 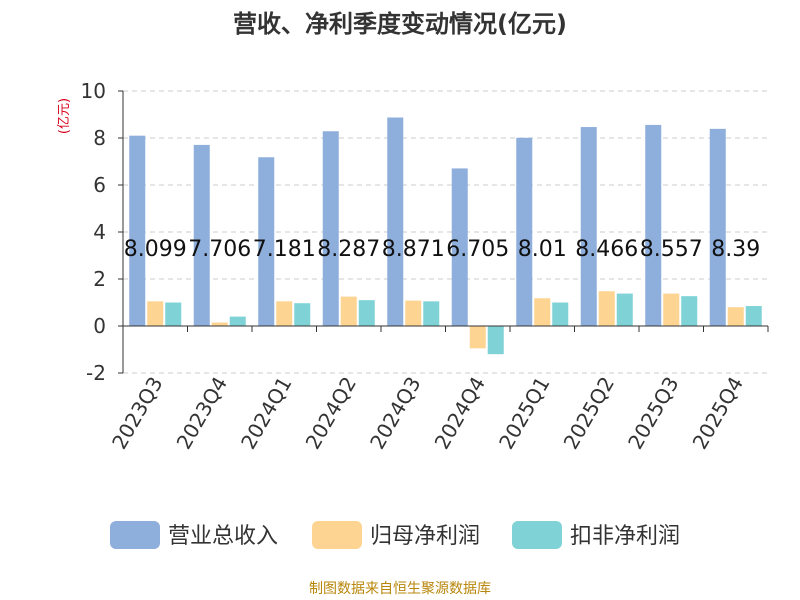 I want to click on legend-label: 营业总收入, so click(x=223, y=536).